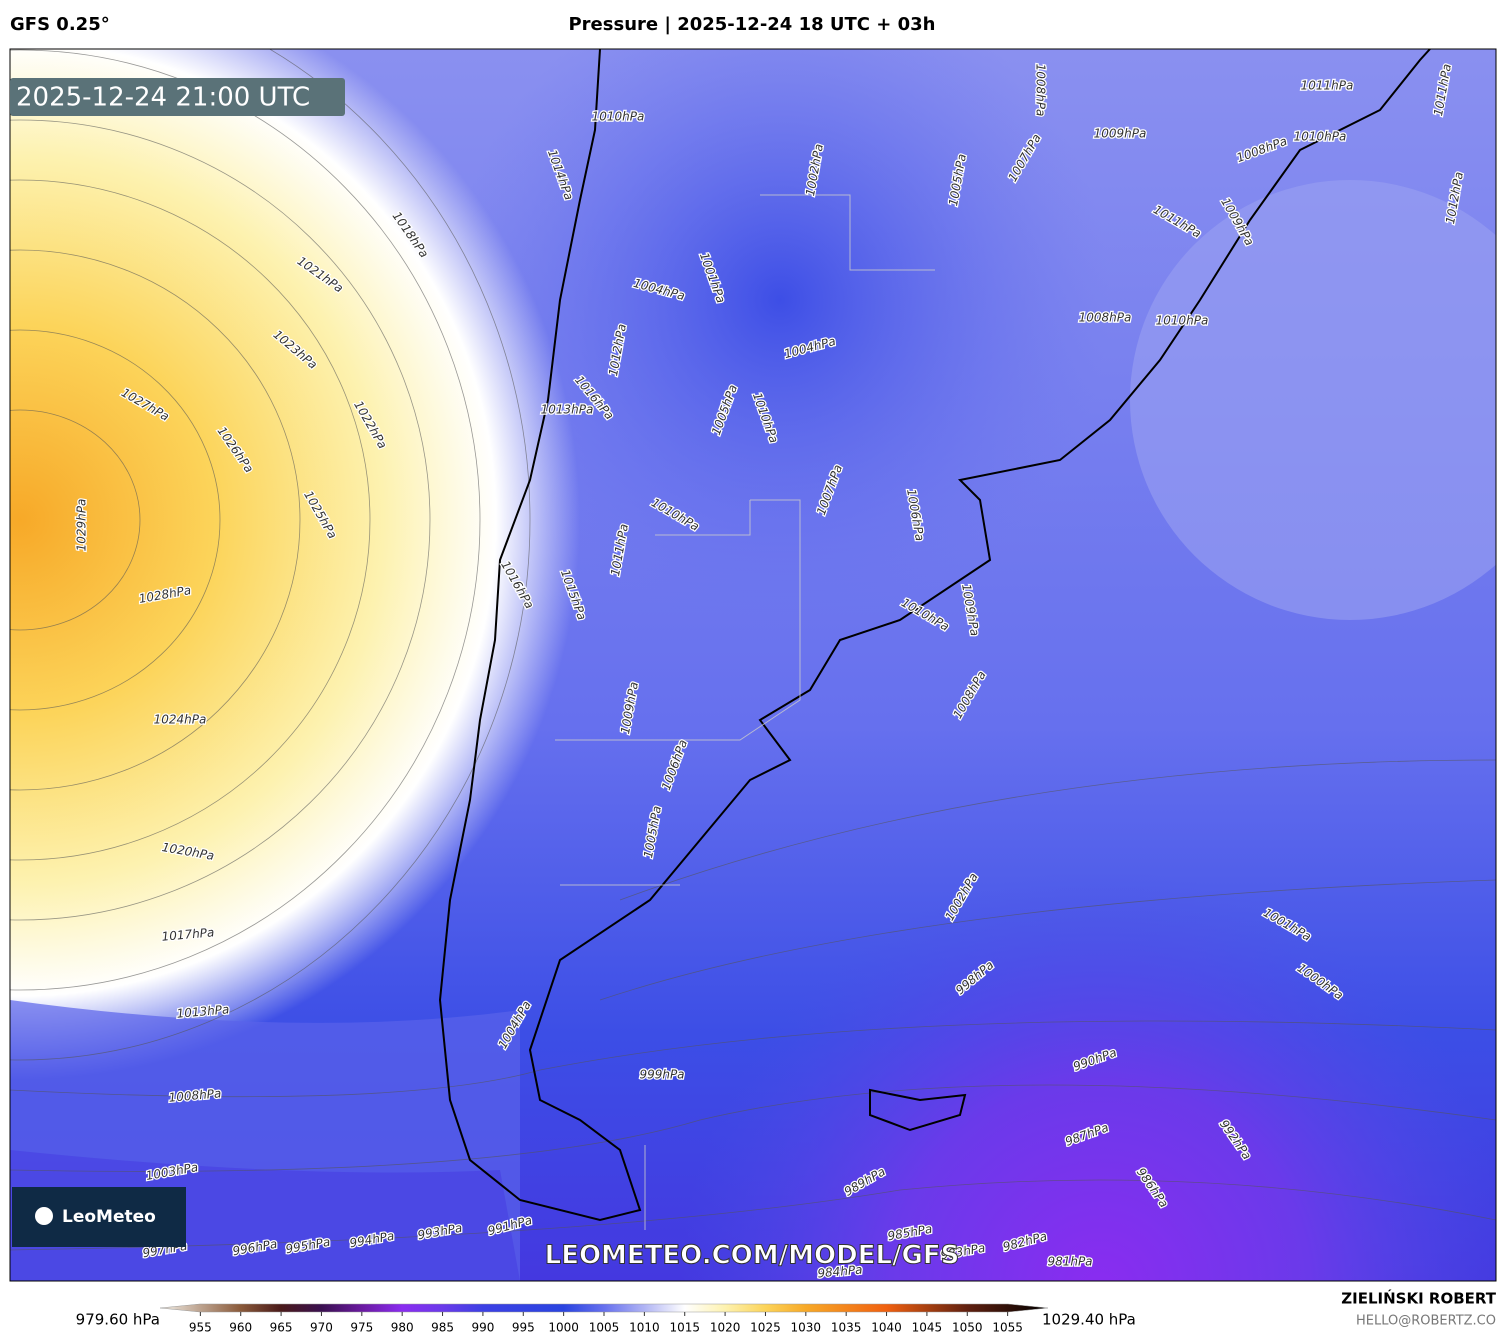  Describe the element at coordinates (1418, 1298) in the screenshot. I see `author: ZIELIŃSKI ROBERT` at that location.